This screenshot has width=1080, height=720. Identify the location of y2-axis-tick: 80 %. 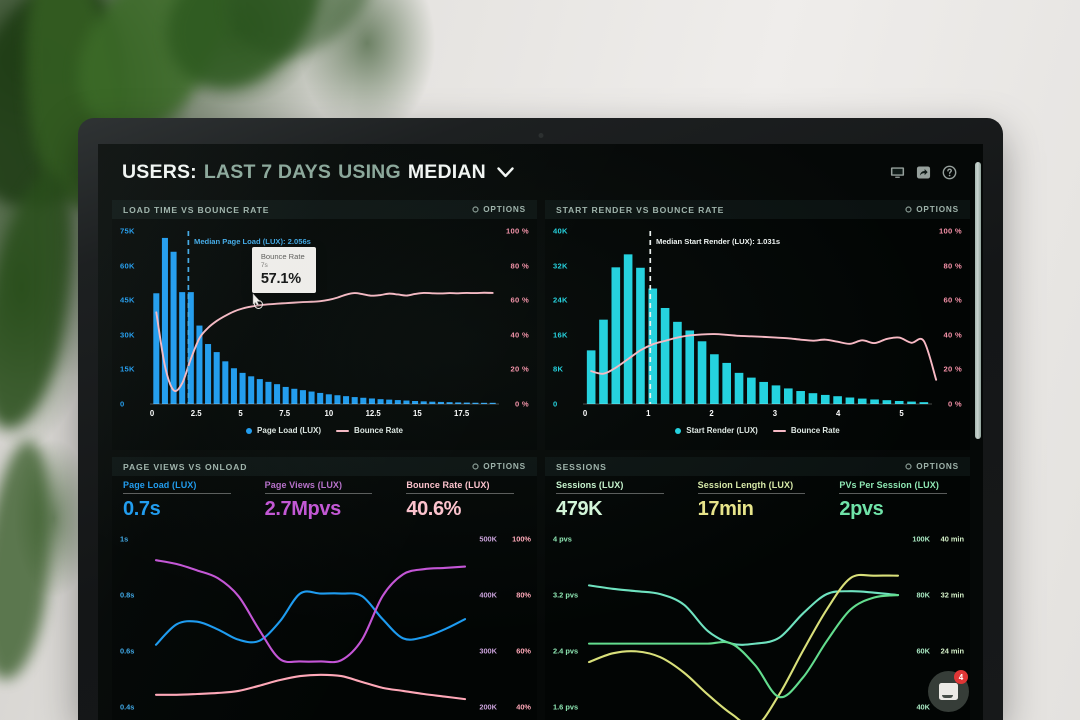
(519, 266).